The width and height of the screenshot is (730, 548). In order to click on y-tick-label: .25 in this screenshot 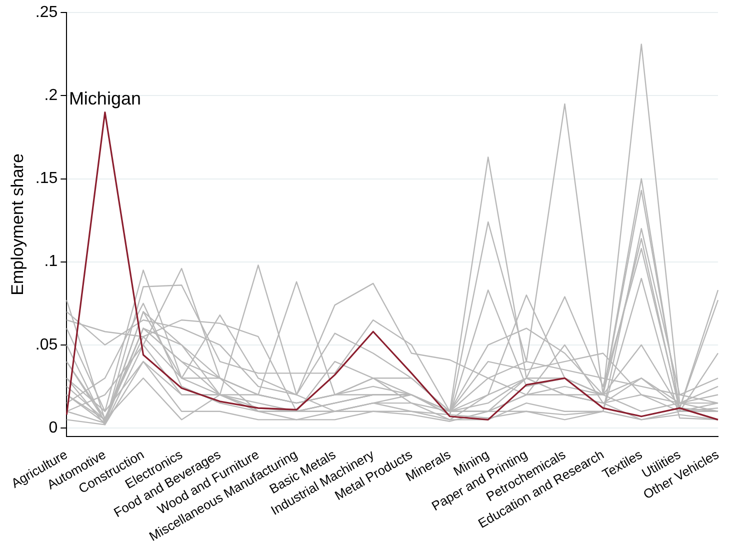, I will do `click(46, 13)`.